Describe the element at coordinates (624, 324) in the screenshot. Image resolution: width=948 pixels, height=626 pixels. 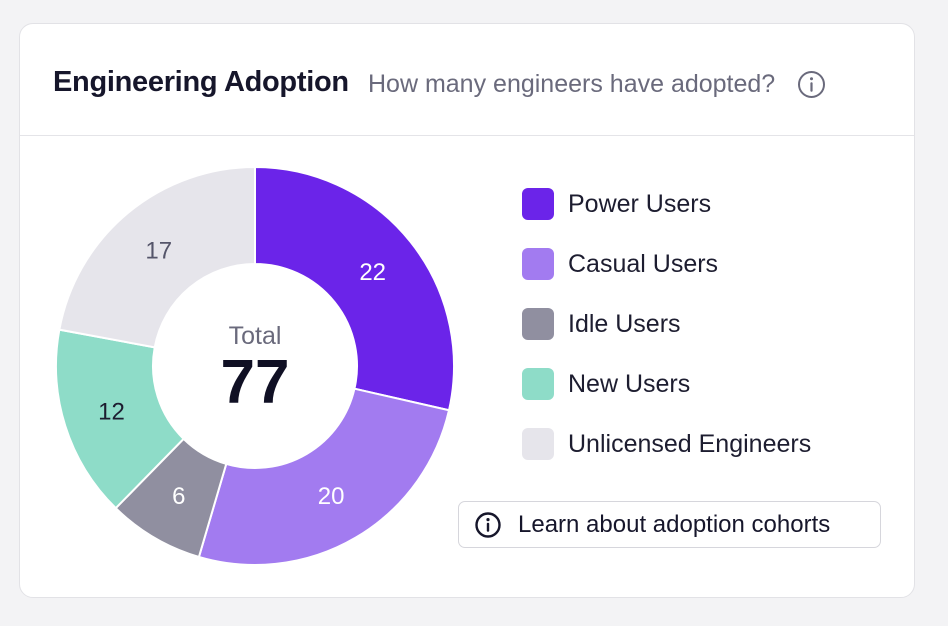
I see `legend-label: Idle Users` at that location.